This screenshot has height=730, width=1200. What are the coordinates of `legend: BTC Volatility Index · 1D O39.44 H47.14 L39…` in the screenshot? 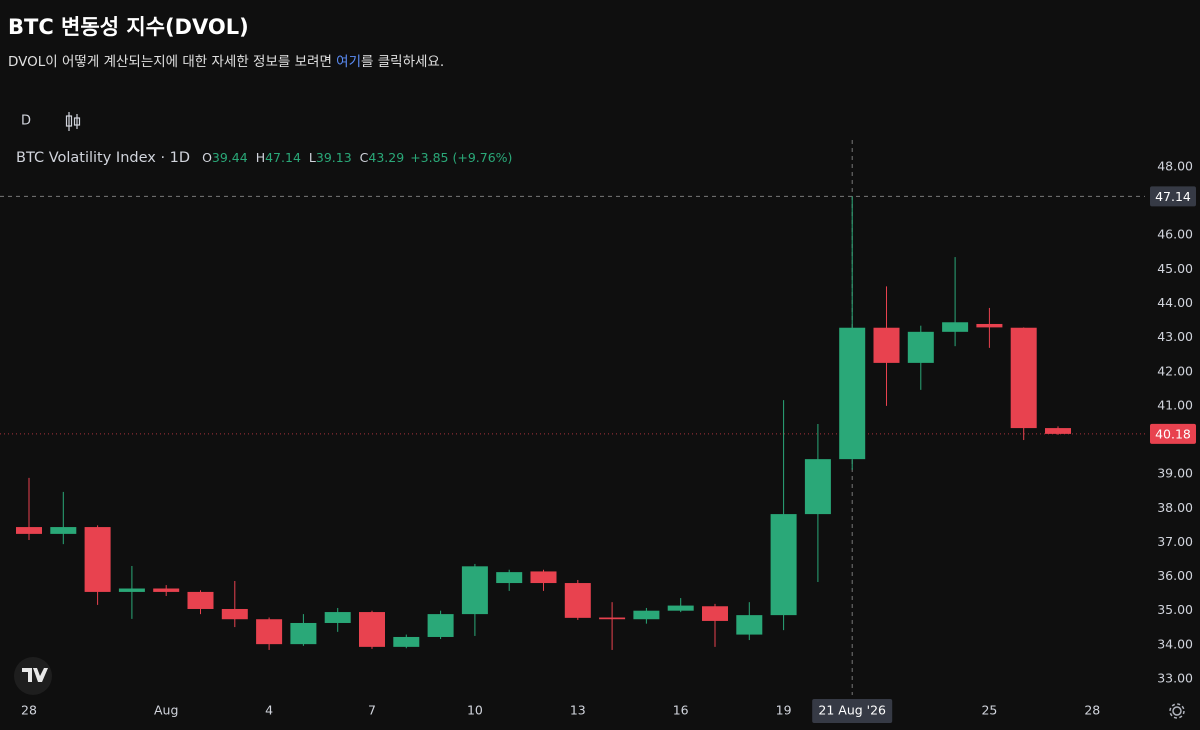 It's located at (264, 158).